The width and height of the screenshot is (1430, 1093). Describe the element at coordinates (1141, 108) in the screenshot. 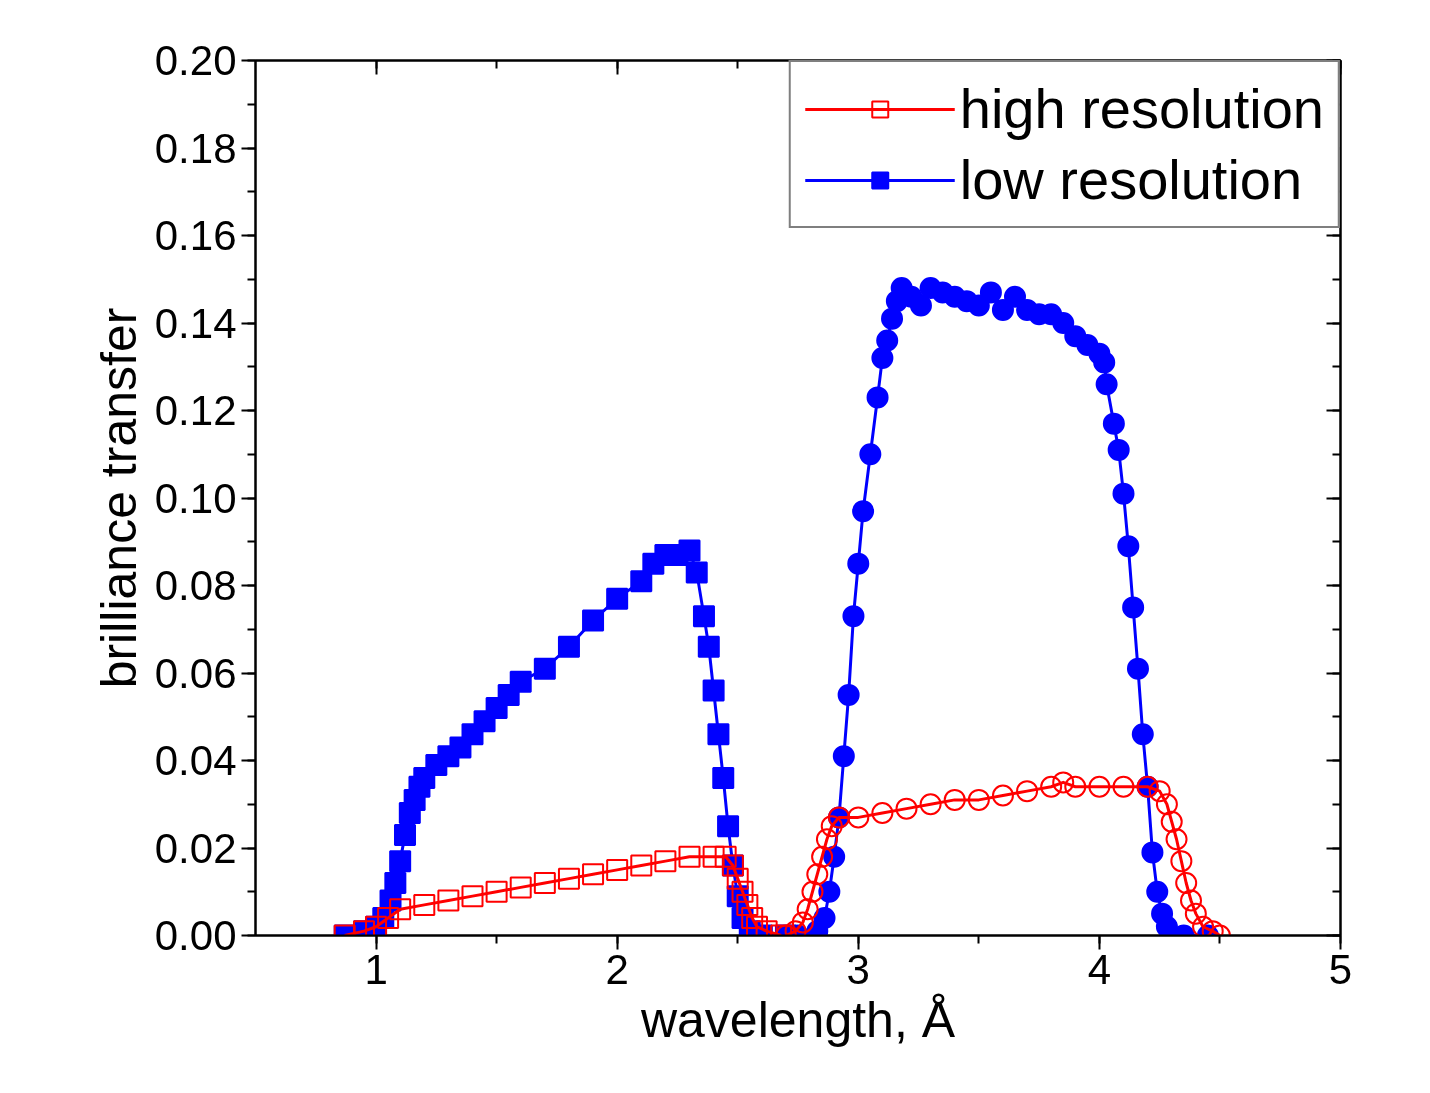

I see `legend-label: high resolution` at that location.